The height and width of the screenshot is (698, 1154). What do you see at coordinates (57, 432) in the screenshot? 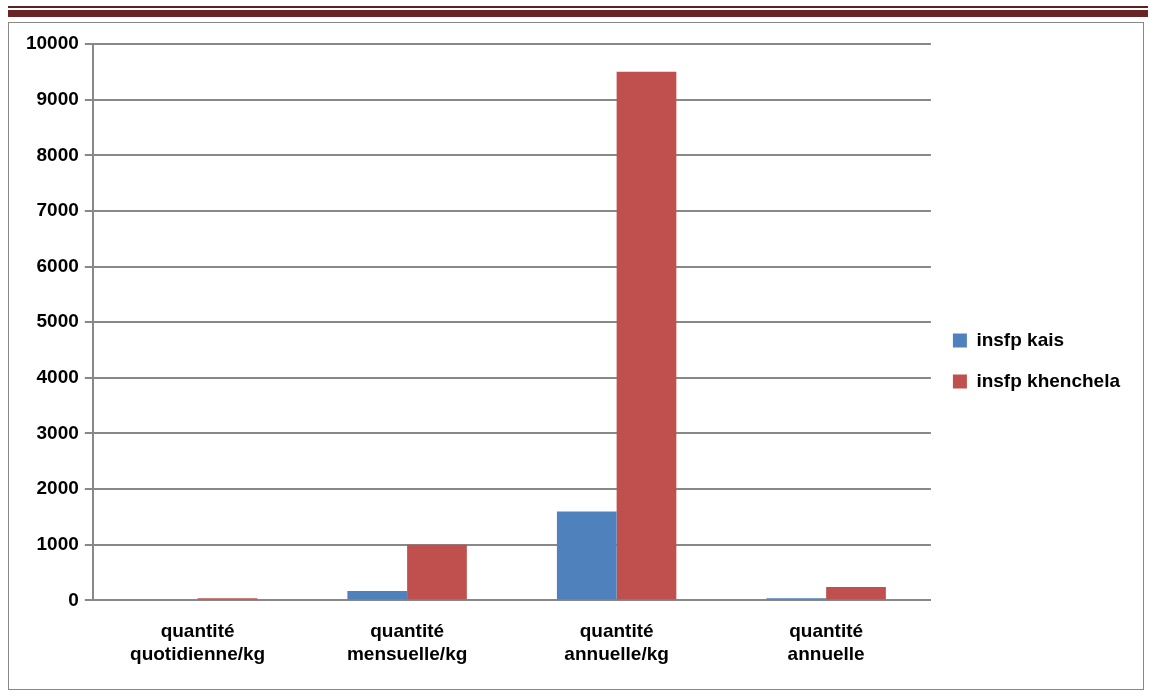
I see `y-tick-label: 3000` at bounding box center [57, 432].